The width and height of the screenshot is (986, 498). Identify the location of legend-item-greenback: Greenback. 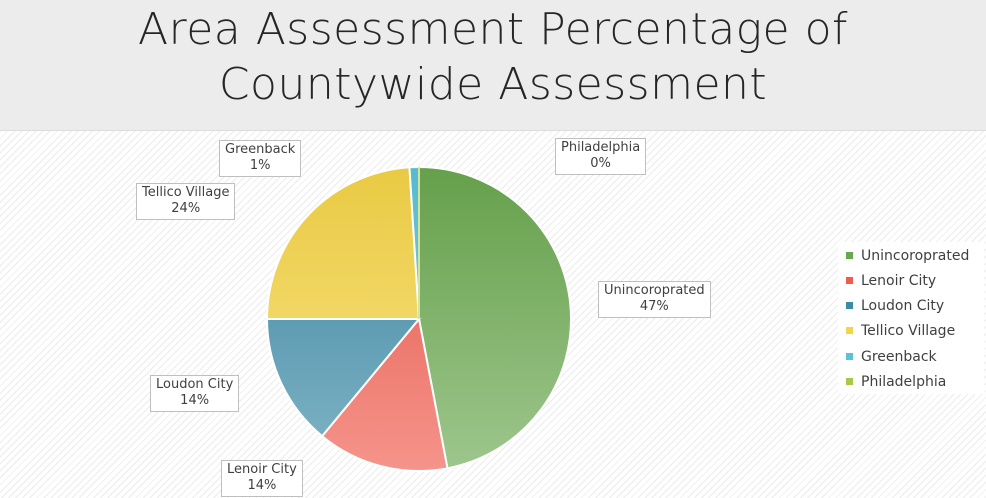
(891, 357).